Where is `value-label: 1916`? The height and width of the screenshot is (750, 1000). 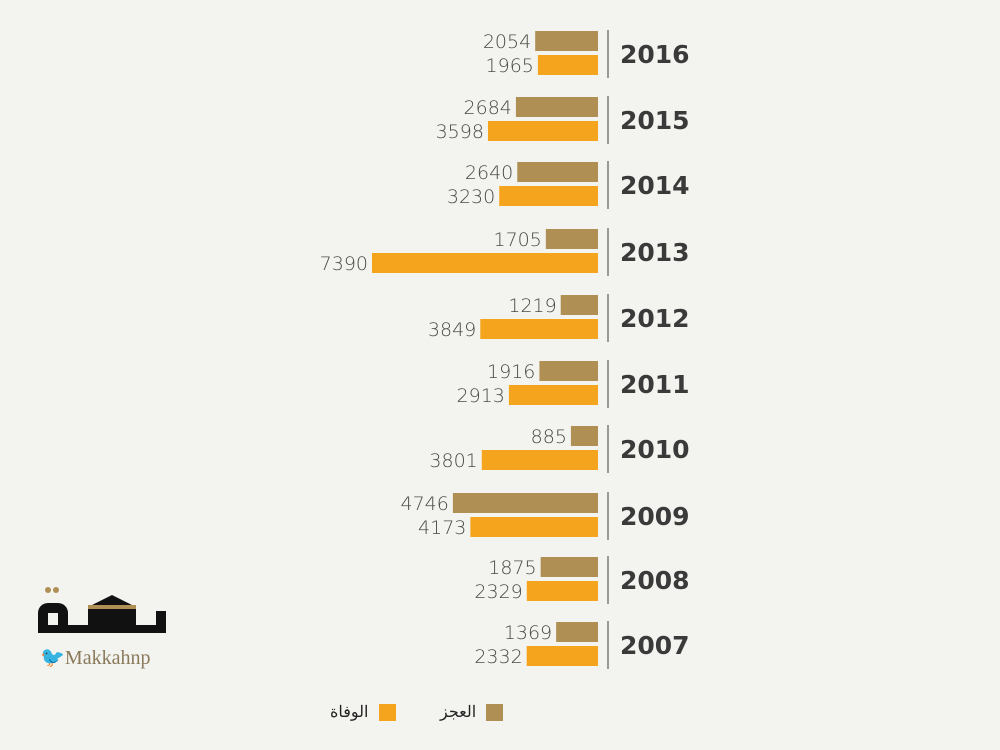 value-label: 1916 is located at coordinates (511, 372).